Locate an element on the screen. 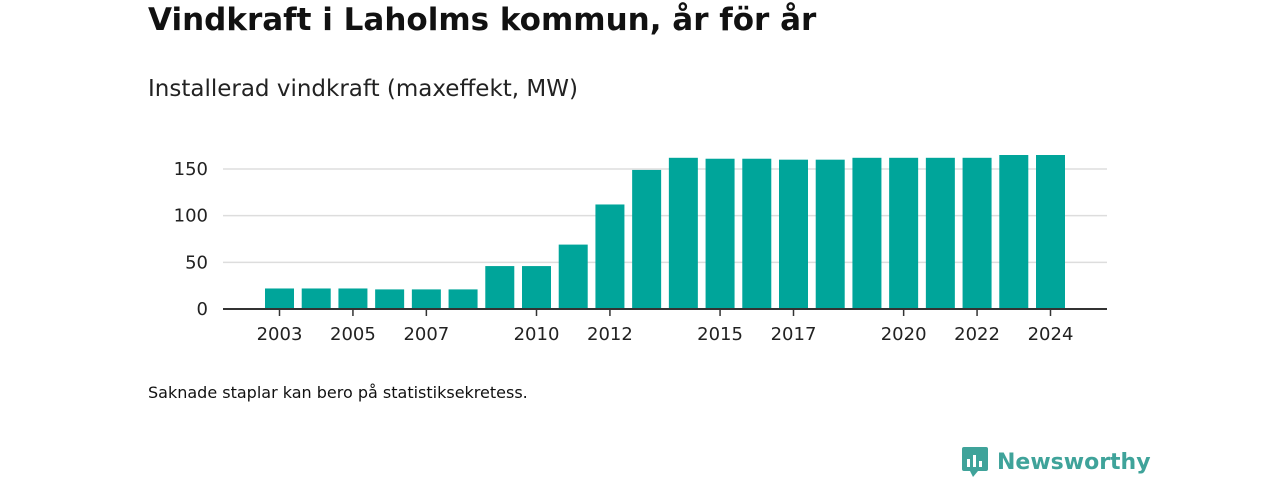  x-tick-label: 2015 is located at coordinates (720, 334).